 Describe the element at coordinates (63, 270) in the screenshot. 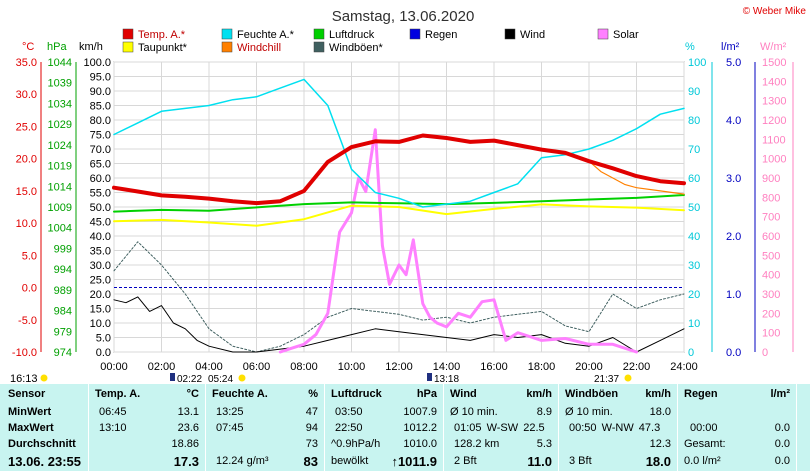

I see `pressure-axis-tick: 994` at that location.